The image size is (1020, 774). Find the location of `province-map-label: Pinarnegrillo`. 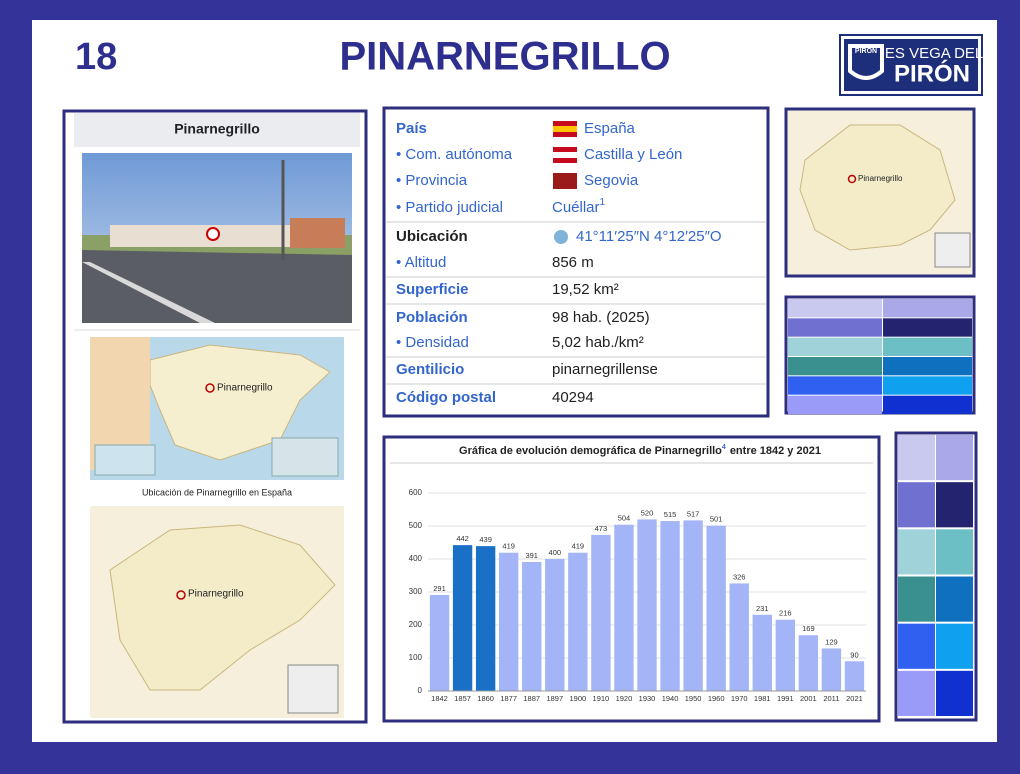

province-map-label: Pinarnegrillo is located at coordinates (216, 594).